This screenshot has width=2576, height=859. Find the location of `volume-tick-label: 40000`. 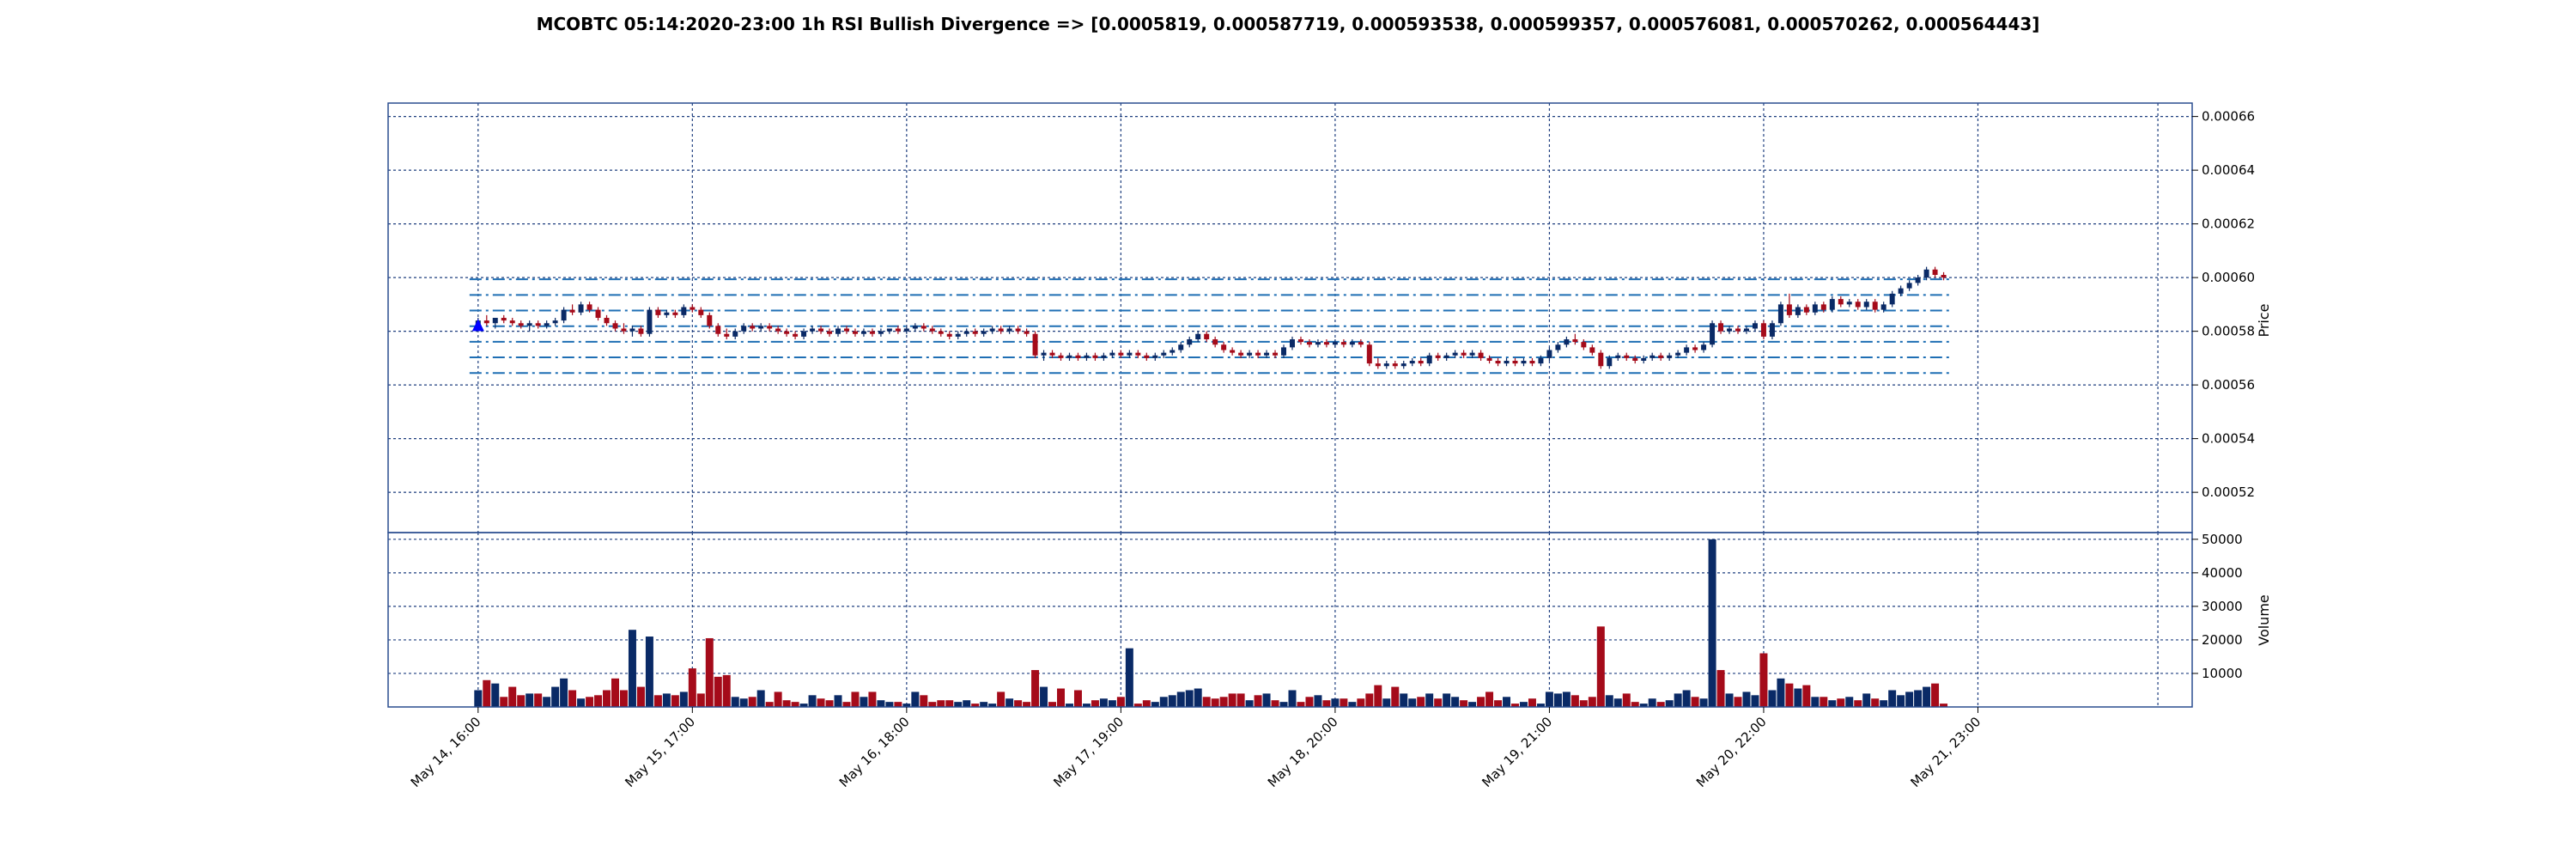

volume-tick-label: 40000 is located at coordinates (2222, 573).